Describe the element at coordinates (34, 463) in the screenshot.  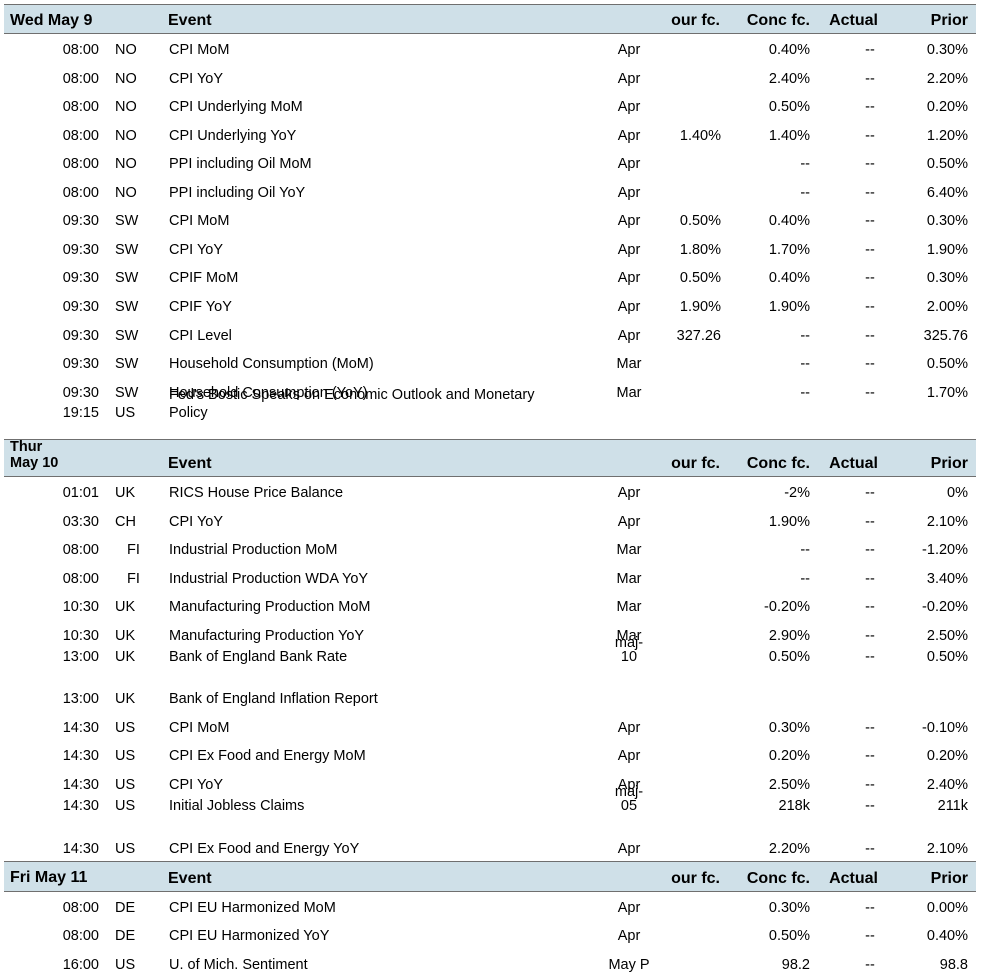
I see `day-label-line: May 10` at that location.